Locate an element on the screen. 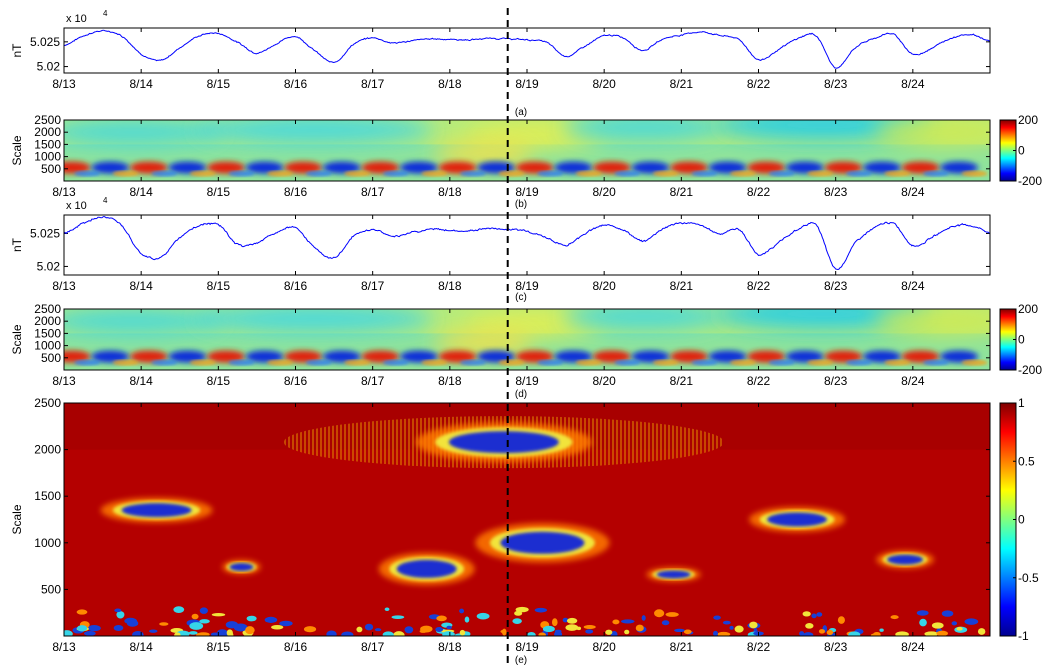 The image size is (1052, 670). x-tick-label: 8/23 is located at coordinates (836, 647).